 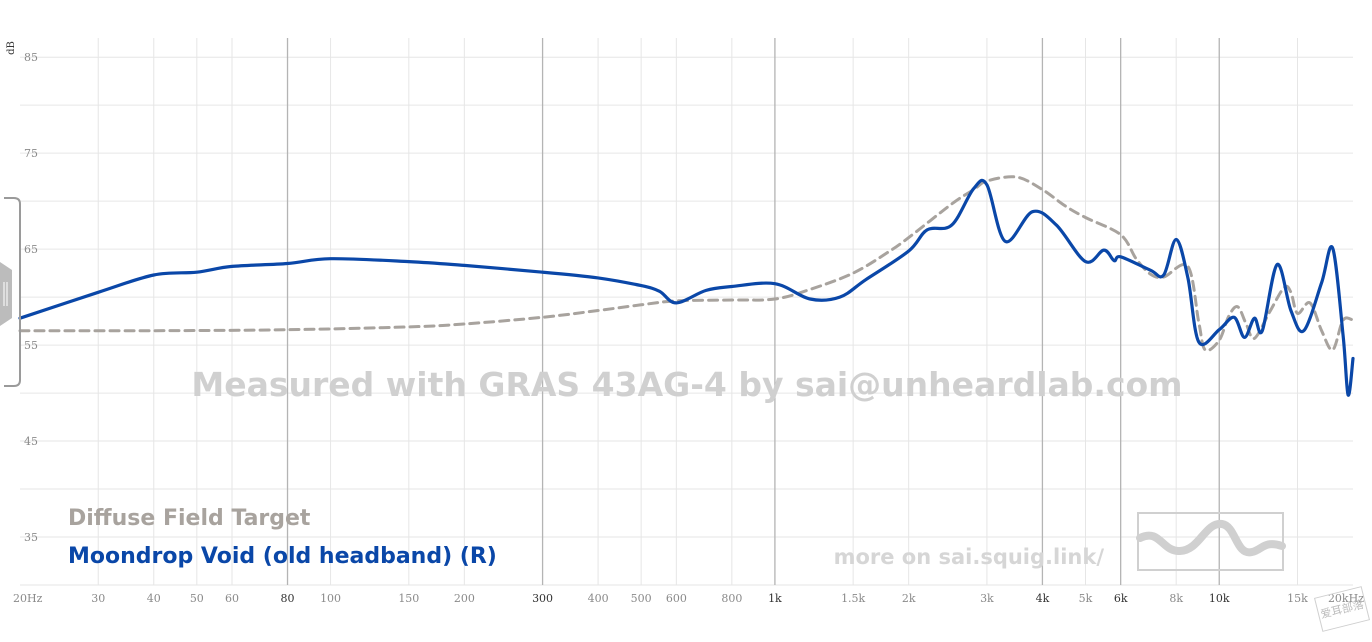 I want to click on x-tick-label: 200, so click(x=464, y=598).